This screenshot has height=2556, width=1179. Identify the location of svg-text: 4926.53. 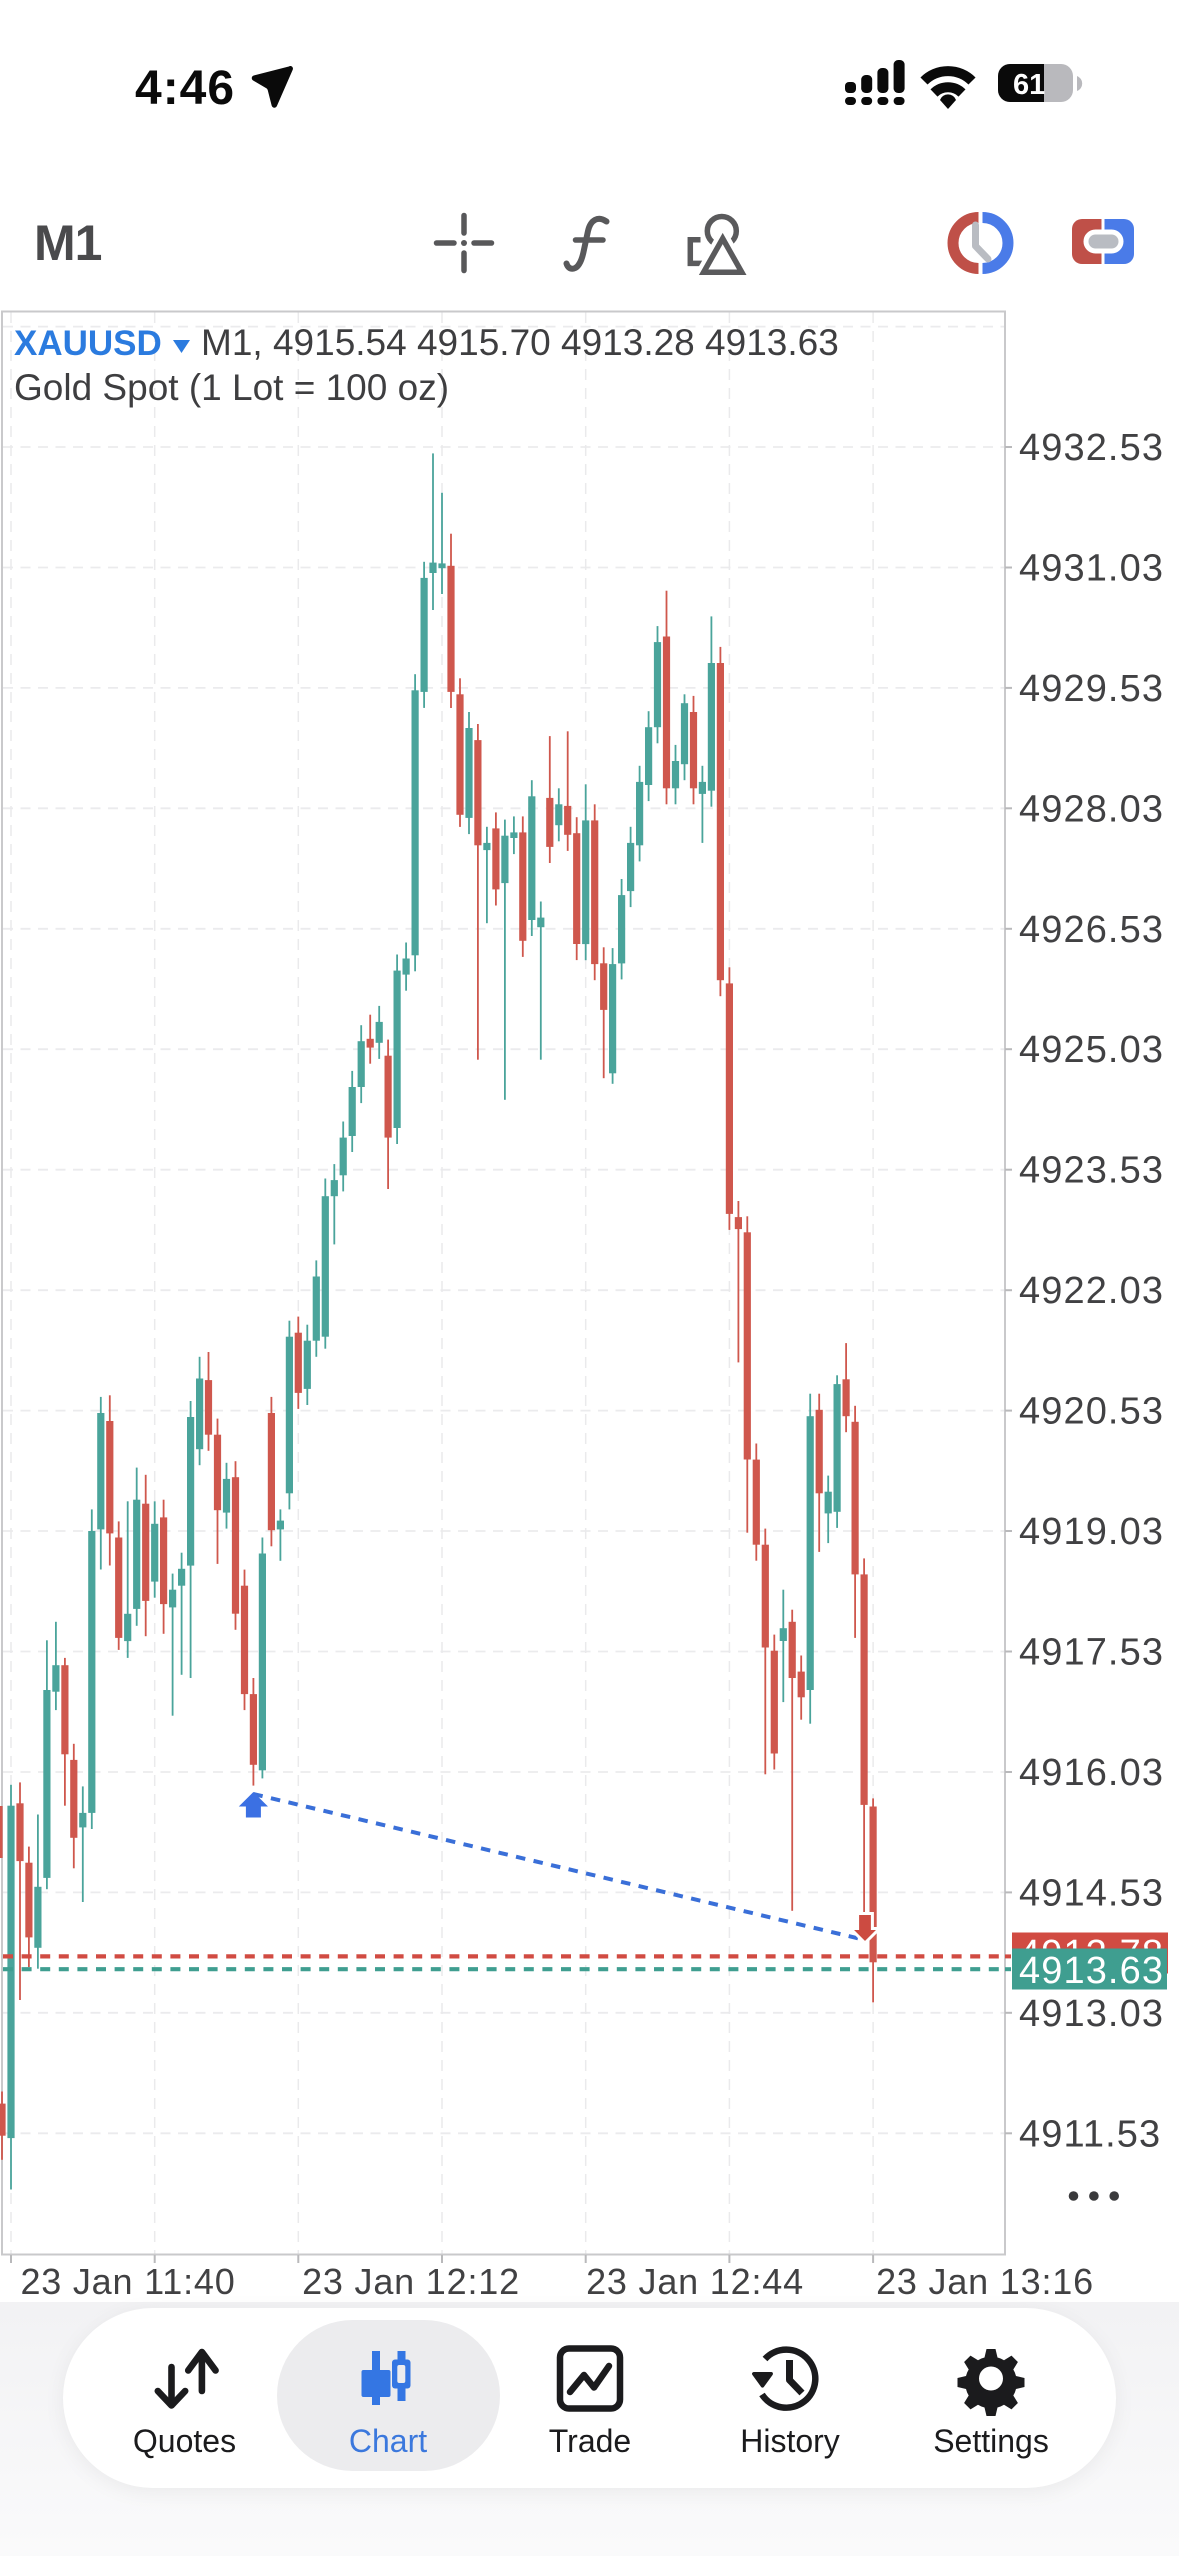
(1091, 930).